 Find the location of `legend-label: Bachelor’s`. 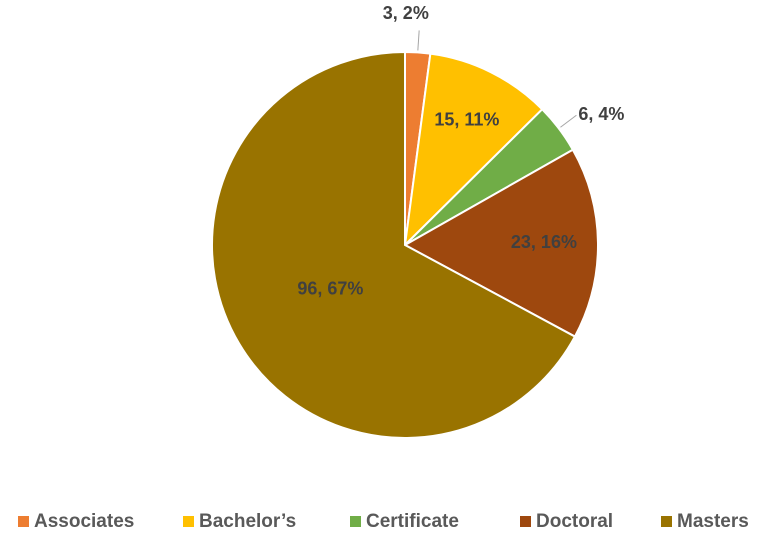

legend-label: Bachelor’s is located at coordinates (247, 521).